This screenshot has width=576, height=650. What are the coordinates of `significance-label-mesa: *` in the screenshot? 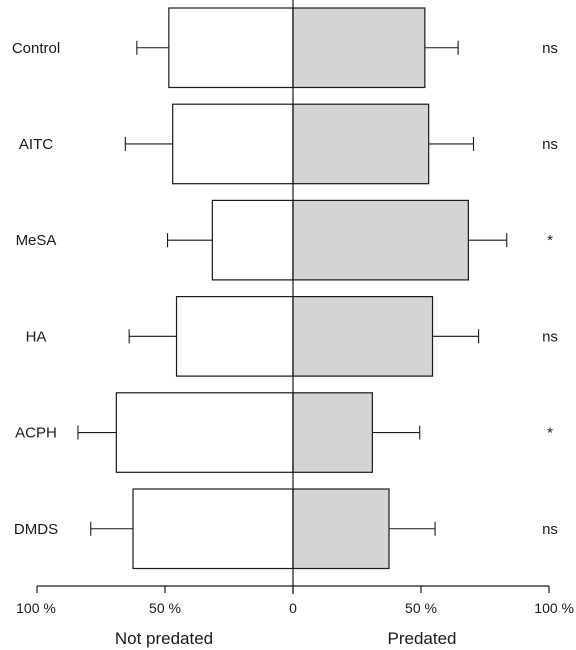 It's located at (550, 240).